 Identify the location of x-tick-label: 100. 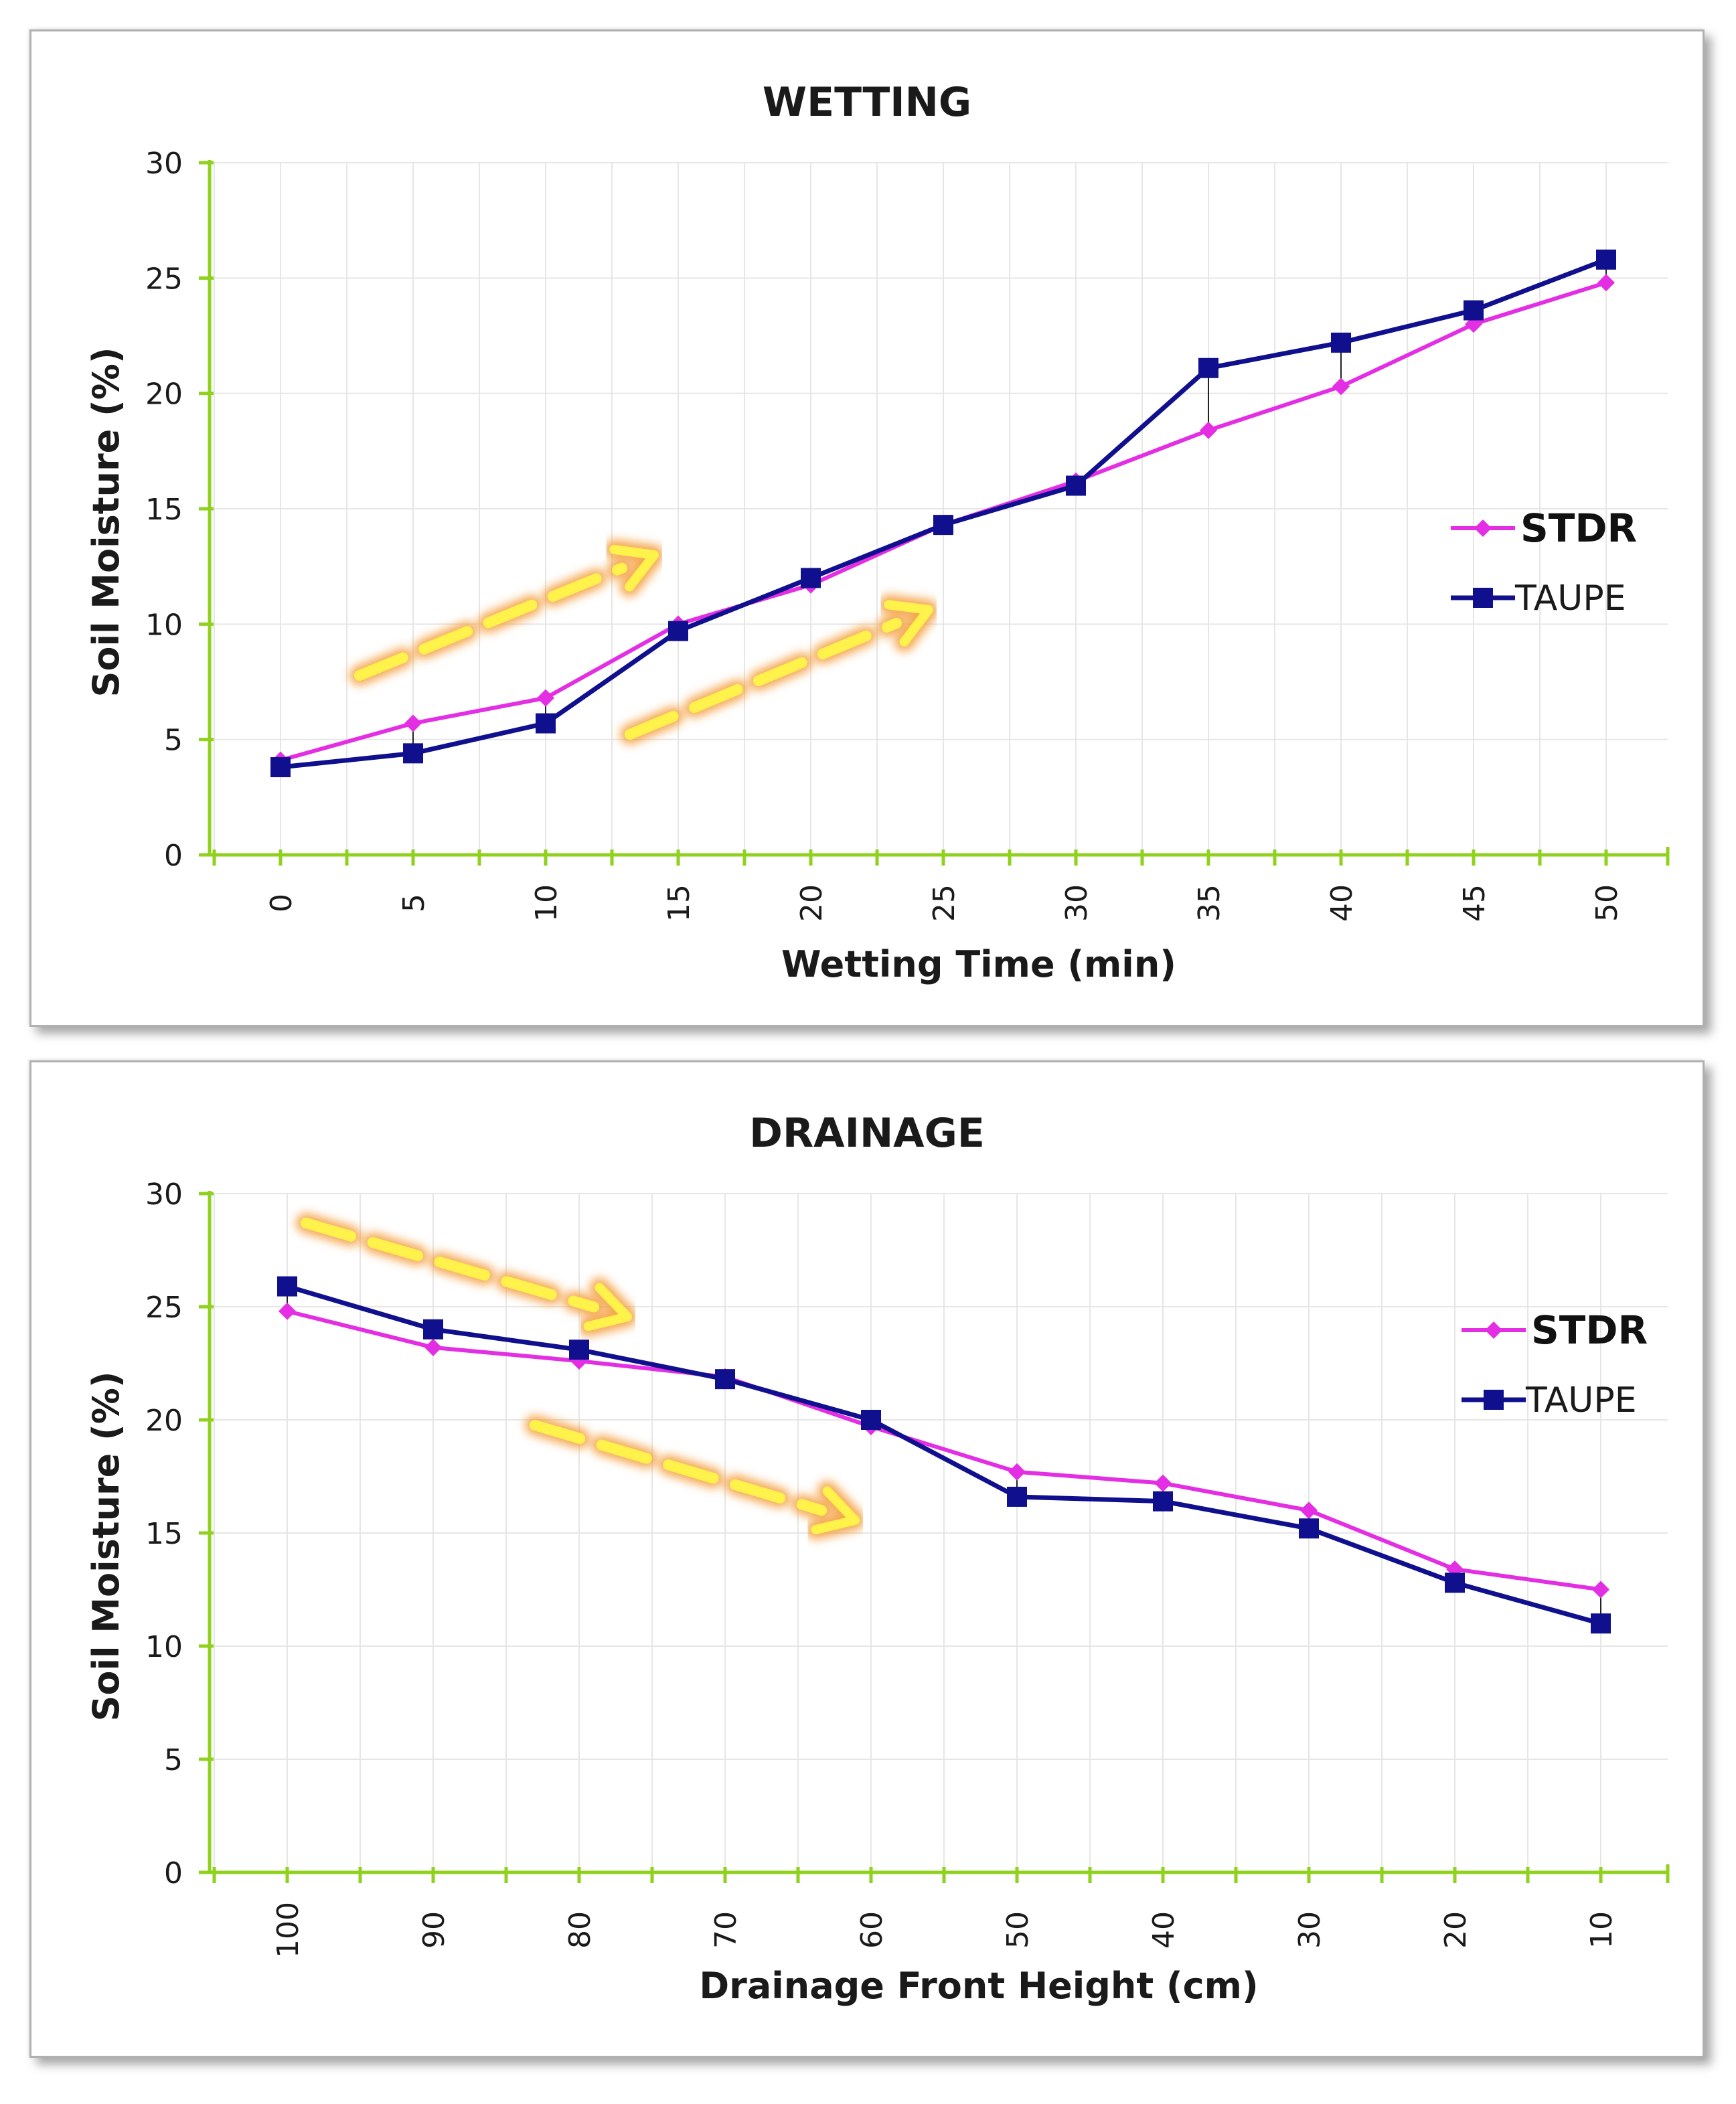
(288, 1930).